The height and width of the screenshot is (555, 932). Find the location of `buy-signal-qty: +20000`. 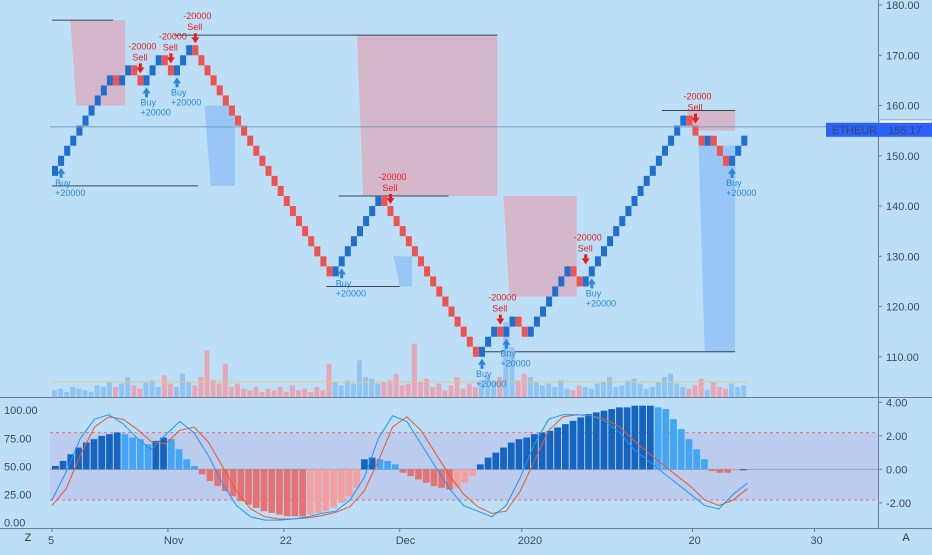

buy-signal-qty: +20000 is located at coordinates (351, 293).